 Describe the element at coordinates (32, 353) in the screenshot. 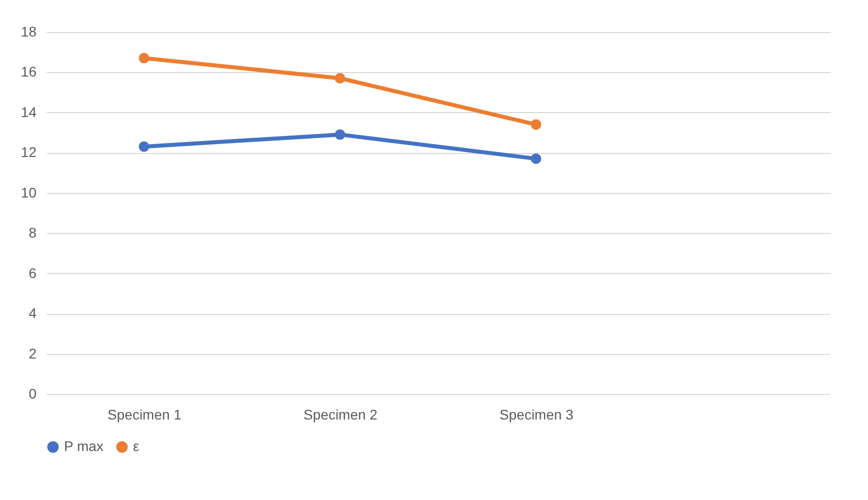

I see `y-tick-label: 2` at that location.